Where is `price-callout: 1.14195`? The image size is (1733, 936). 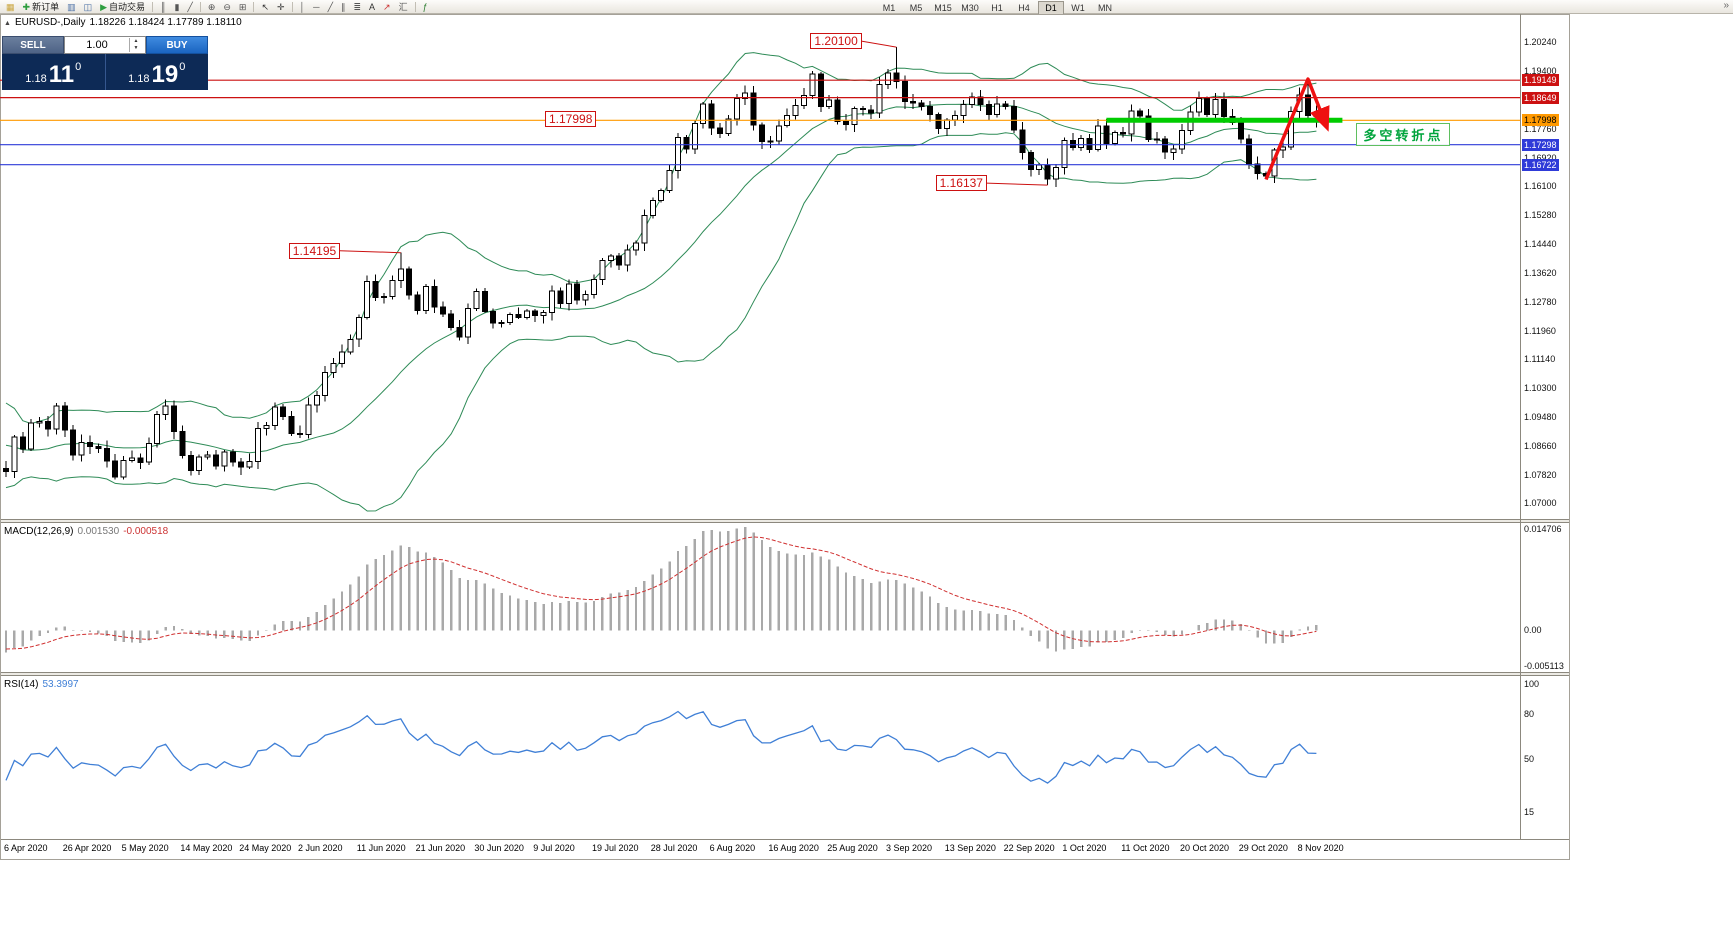
price-callout: 1.14195 is located at coordinates (314, 250).